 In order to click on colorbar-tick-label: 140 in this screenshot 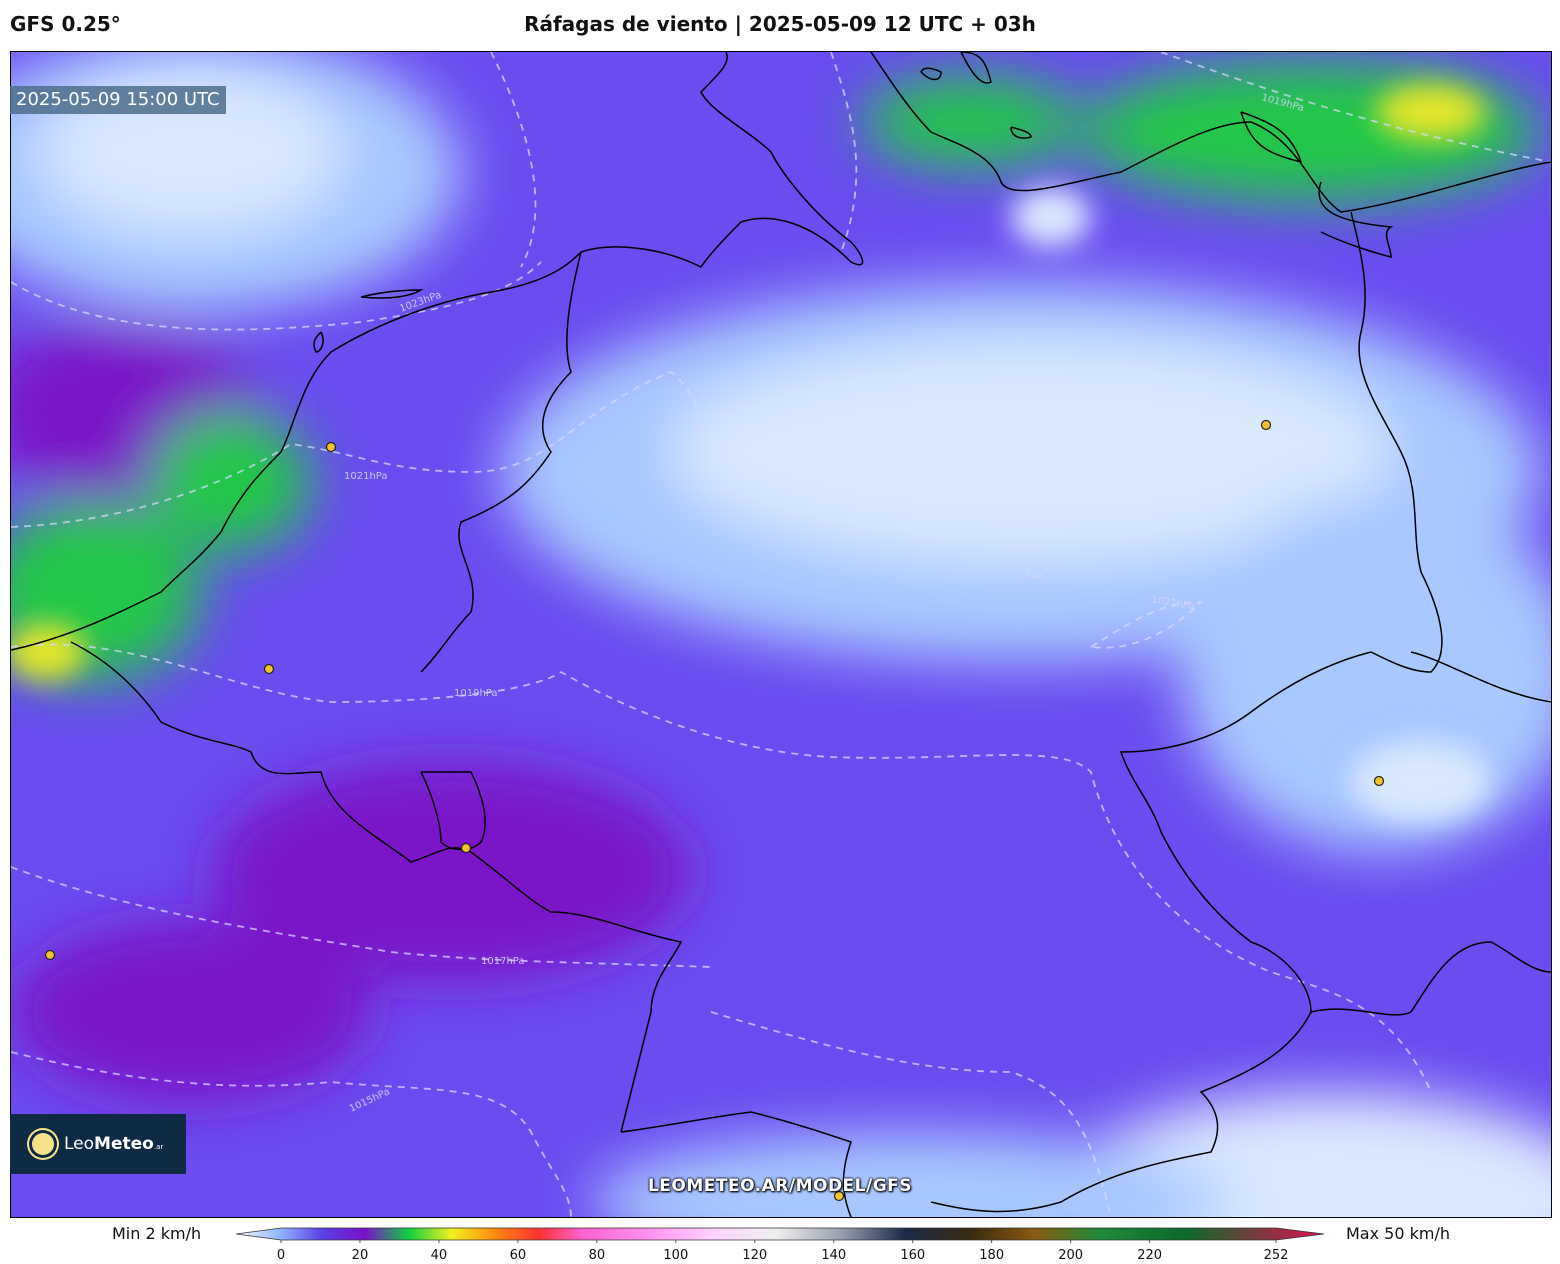, I will do `click(834, 1255)`.